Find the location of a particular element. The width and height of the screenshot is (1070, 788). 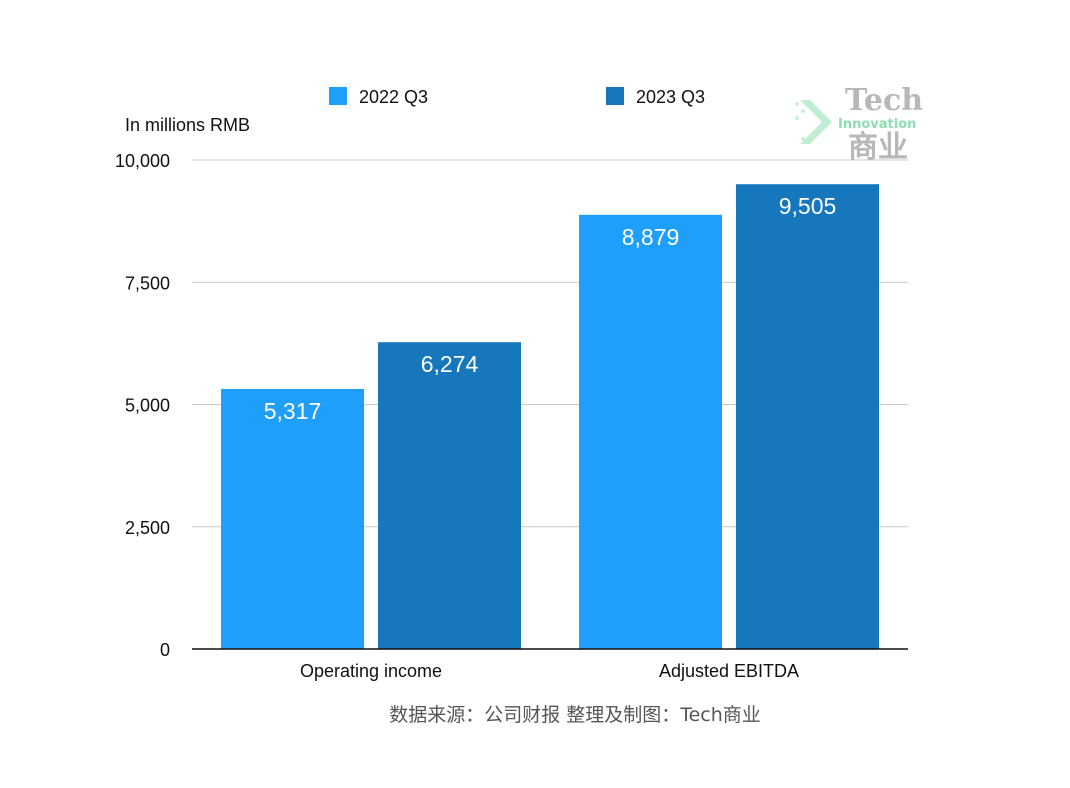

source-note: 数据来源：公司财报 整理及制图：Tech商业 is located at coordinates (575, 715).